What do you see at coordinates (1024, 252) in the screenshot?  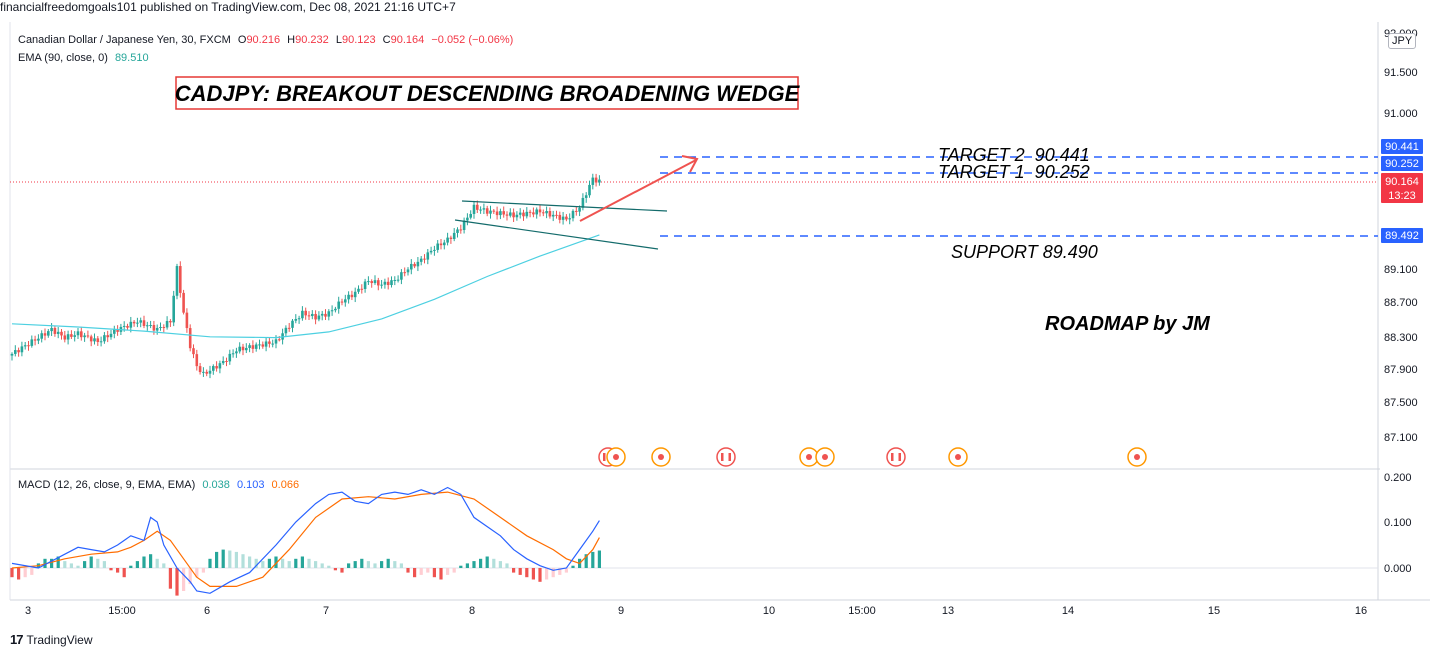 I see `support-label: SUPPORT 89.490` at bounding box center [1024, 252].